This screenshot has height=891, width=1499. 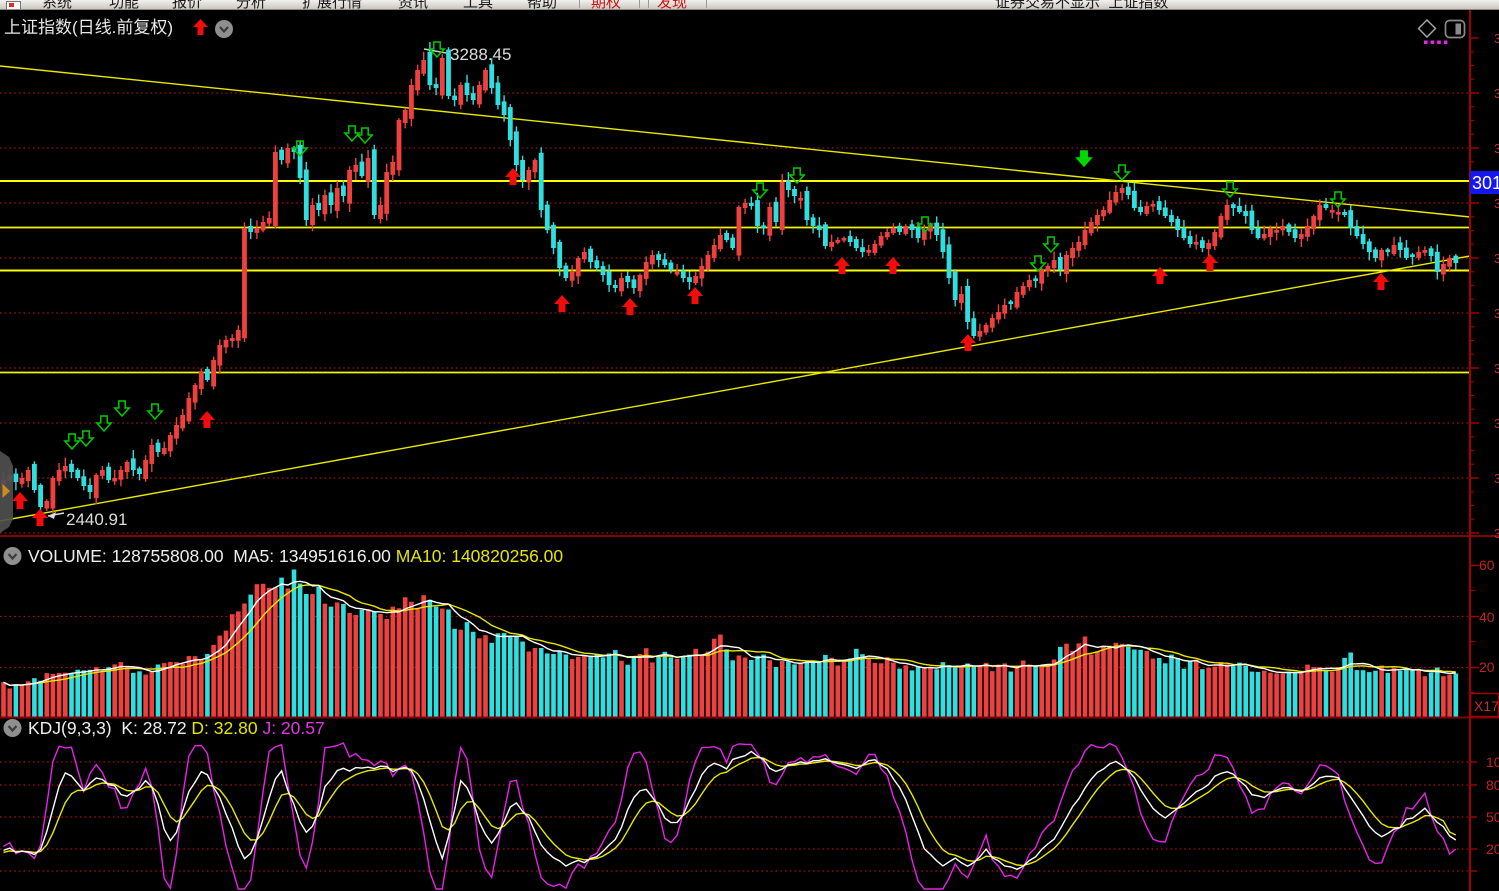 What do you see at coordinates (1486, 706) in the screenshot?
I see `svg-text: X17` at bounding box center [1486, 706].